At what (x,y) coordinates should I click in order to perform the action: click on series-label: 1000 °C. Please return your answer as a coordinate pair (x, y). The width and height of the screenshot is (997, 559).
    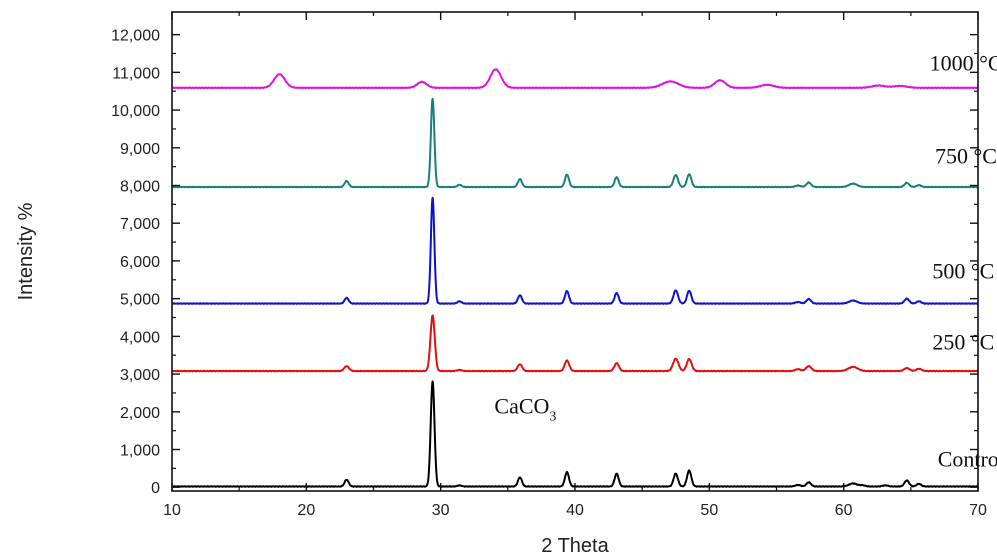
    Looking at the image, I should click on (963, 62).